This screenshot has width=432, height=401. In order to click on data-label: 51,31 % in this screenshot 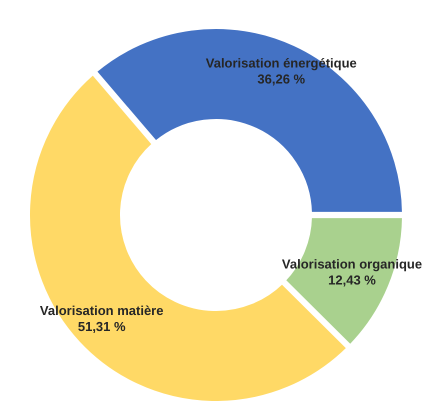, I will do `click(102, 326)`.